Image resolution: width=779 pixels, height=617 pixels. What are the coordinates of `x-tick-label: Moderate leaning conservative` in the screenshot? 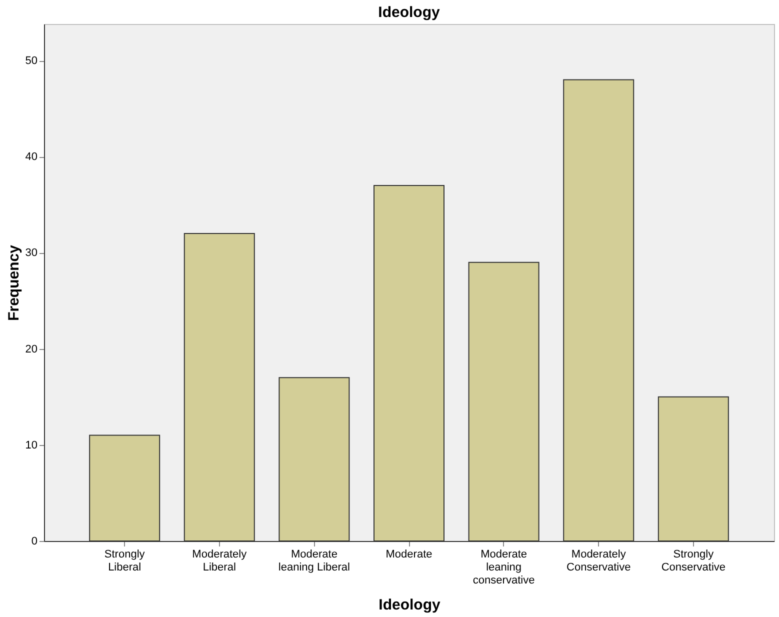 It's located at (503, 567).